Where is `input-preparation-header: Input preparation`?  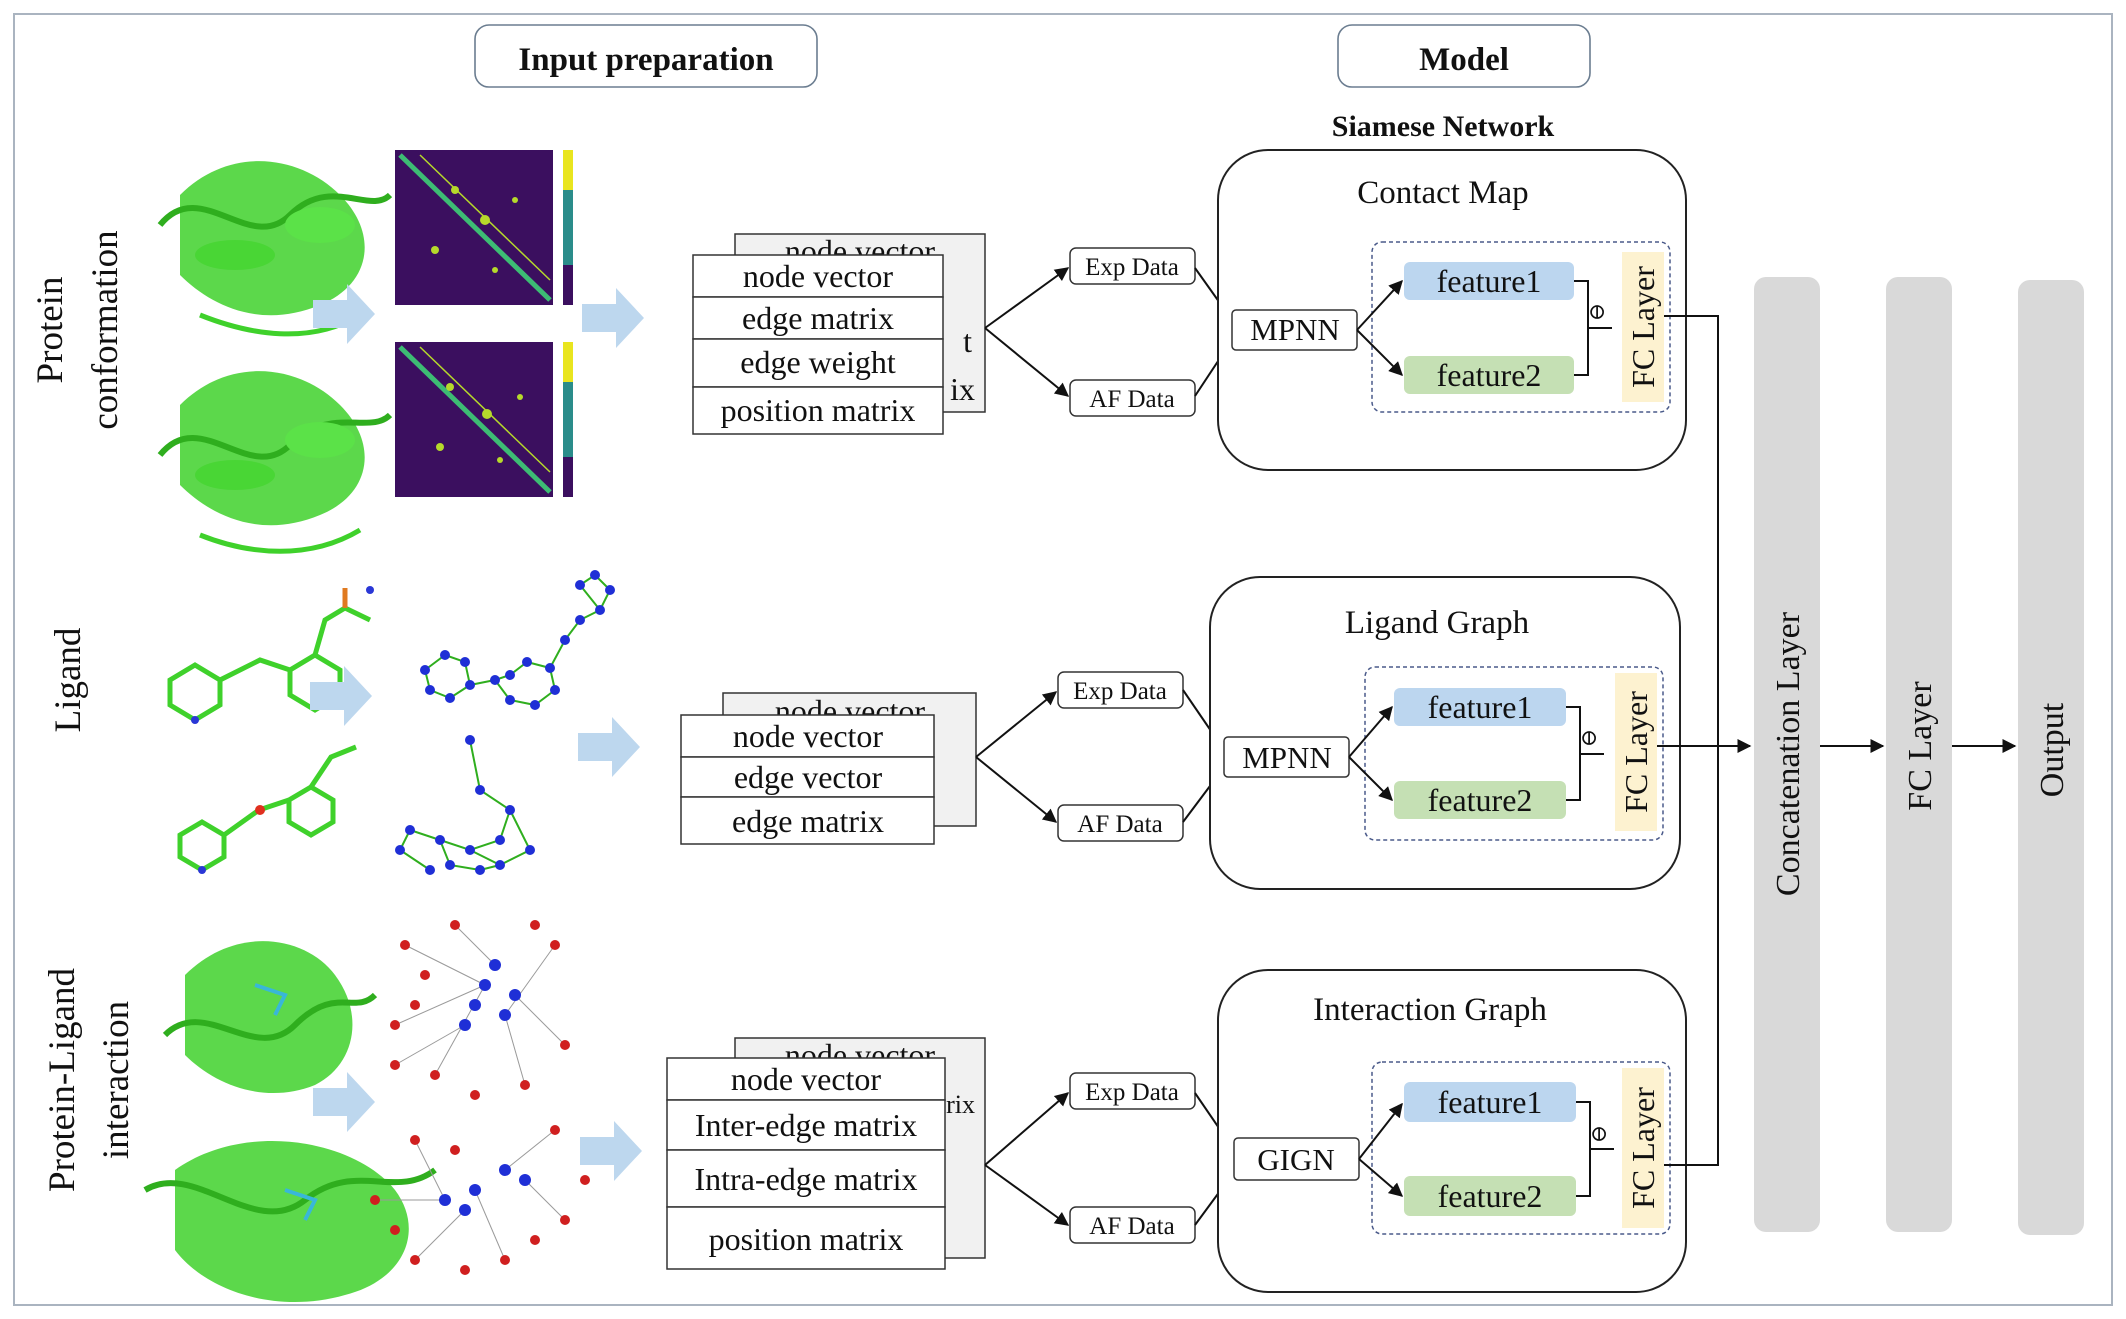 input-preparation-header: Input preparation is located at coordinates (645, 60).